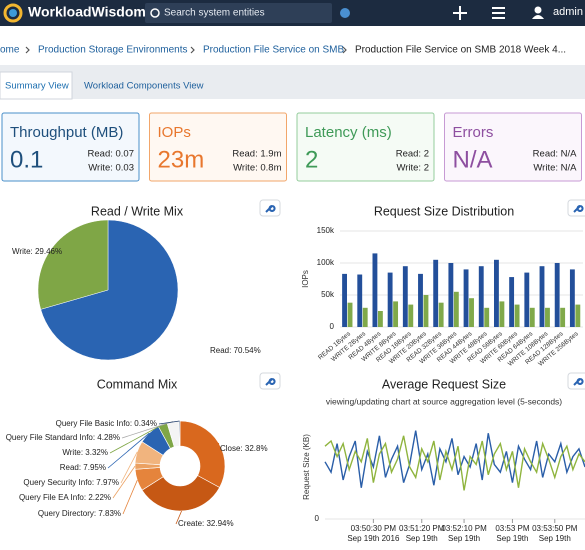 Image resolution: width=585 pixels, height=550 pixels. What do you see at coordinates (328, 294) in the screenshot?
I see `y-tick-label: 50k` at bounding box center [328, 294].